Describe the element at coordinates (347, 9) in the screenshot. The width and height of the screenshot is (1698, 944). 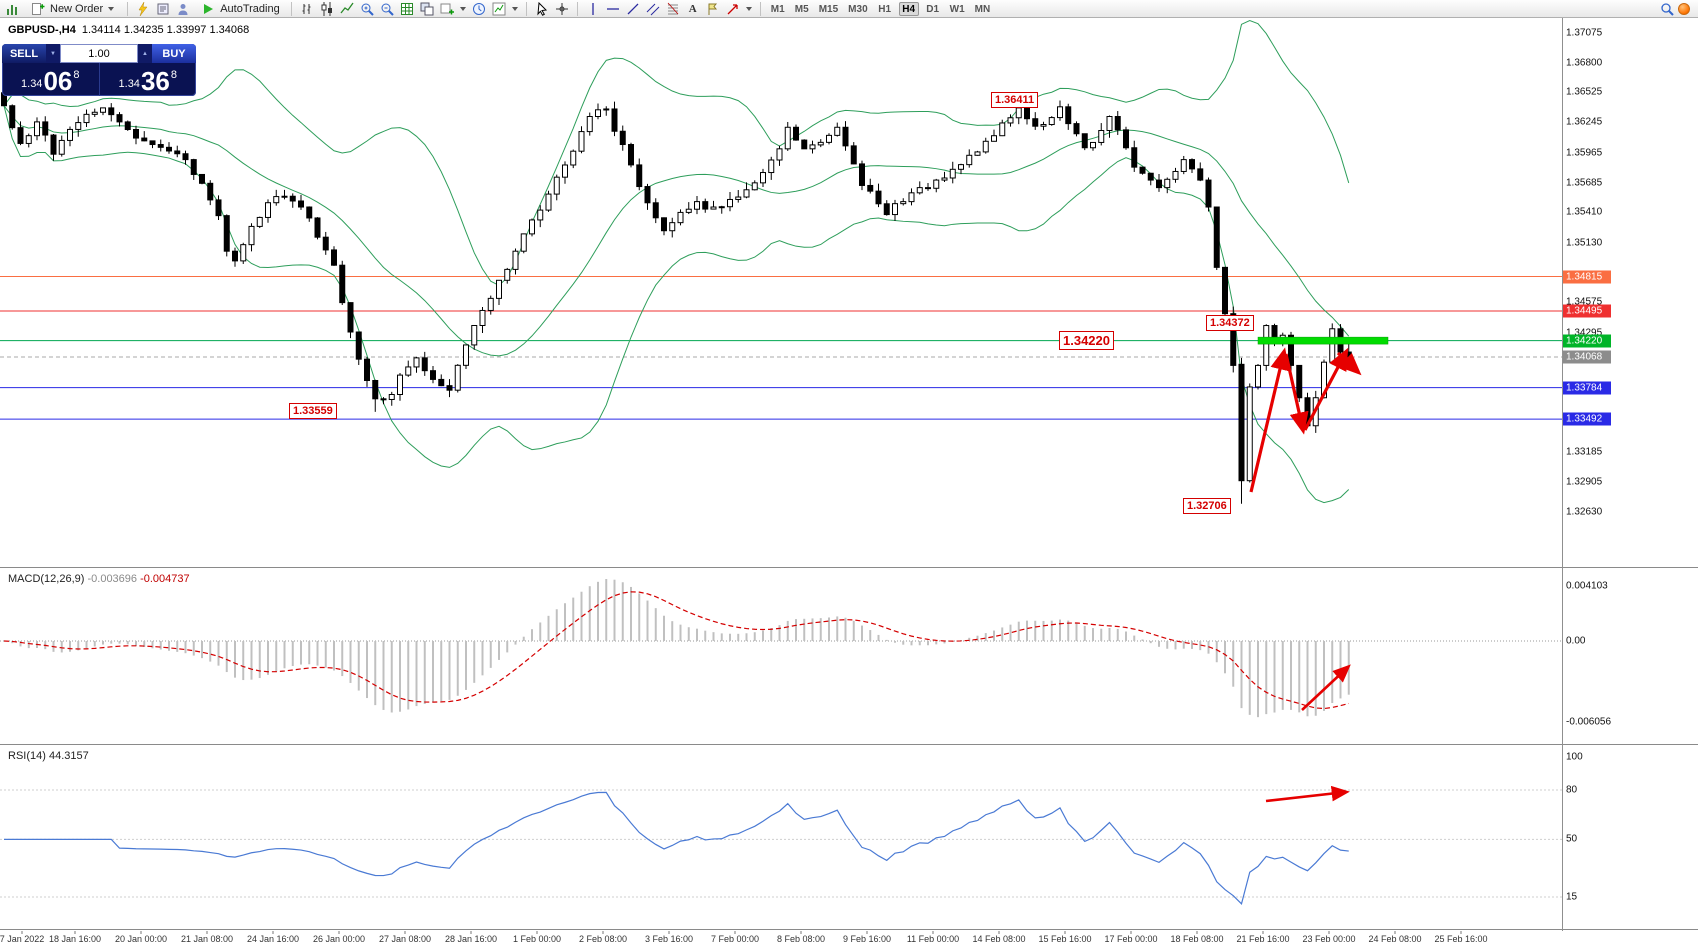
I see `line-chart-icon` at that location.